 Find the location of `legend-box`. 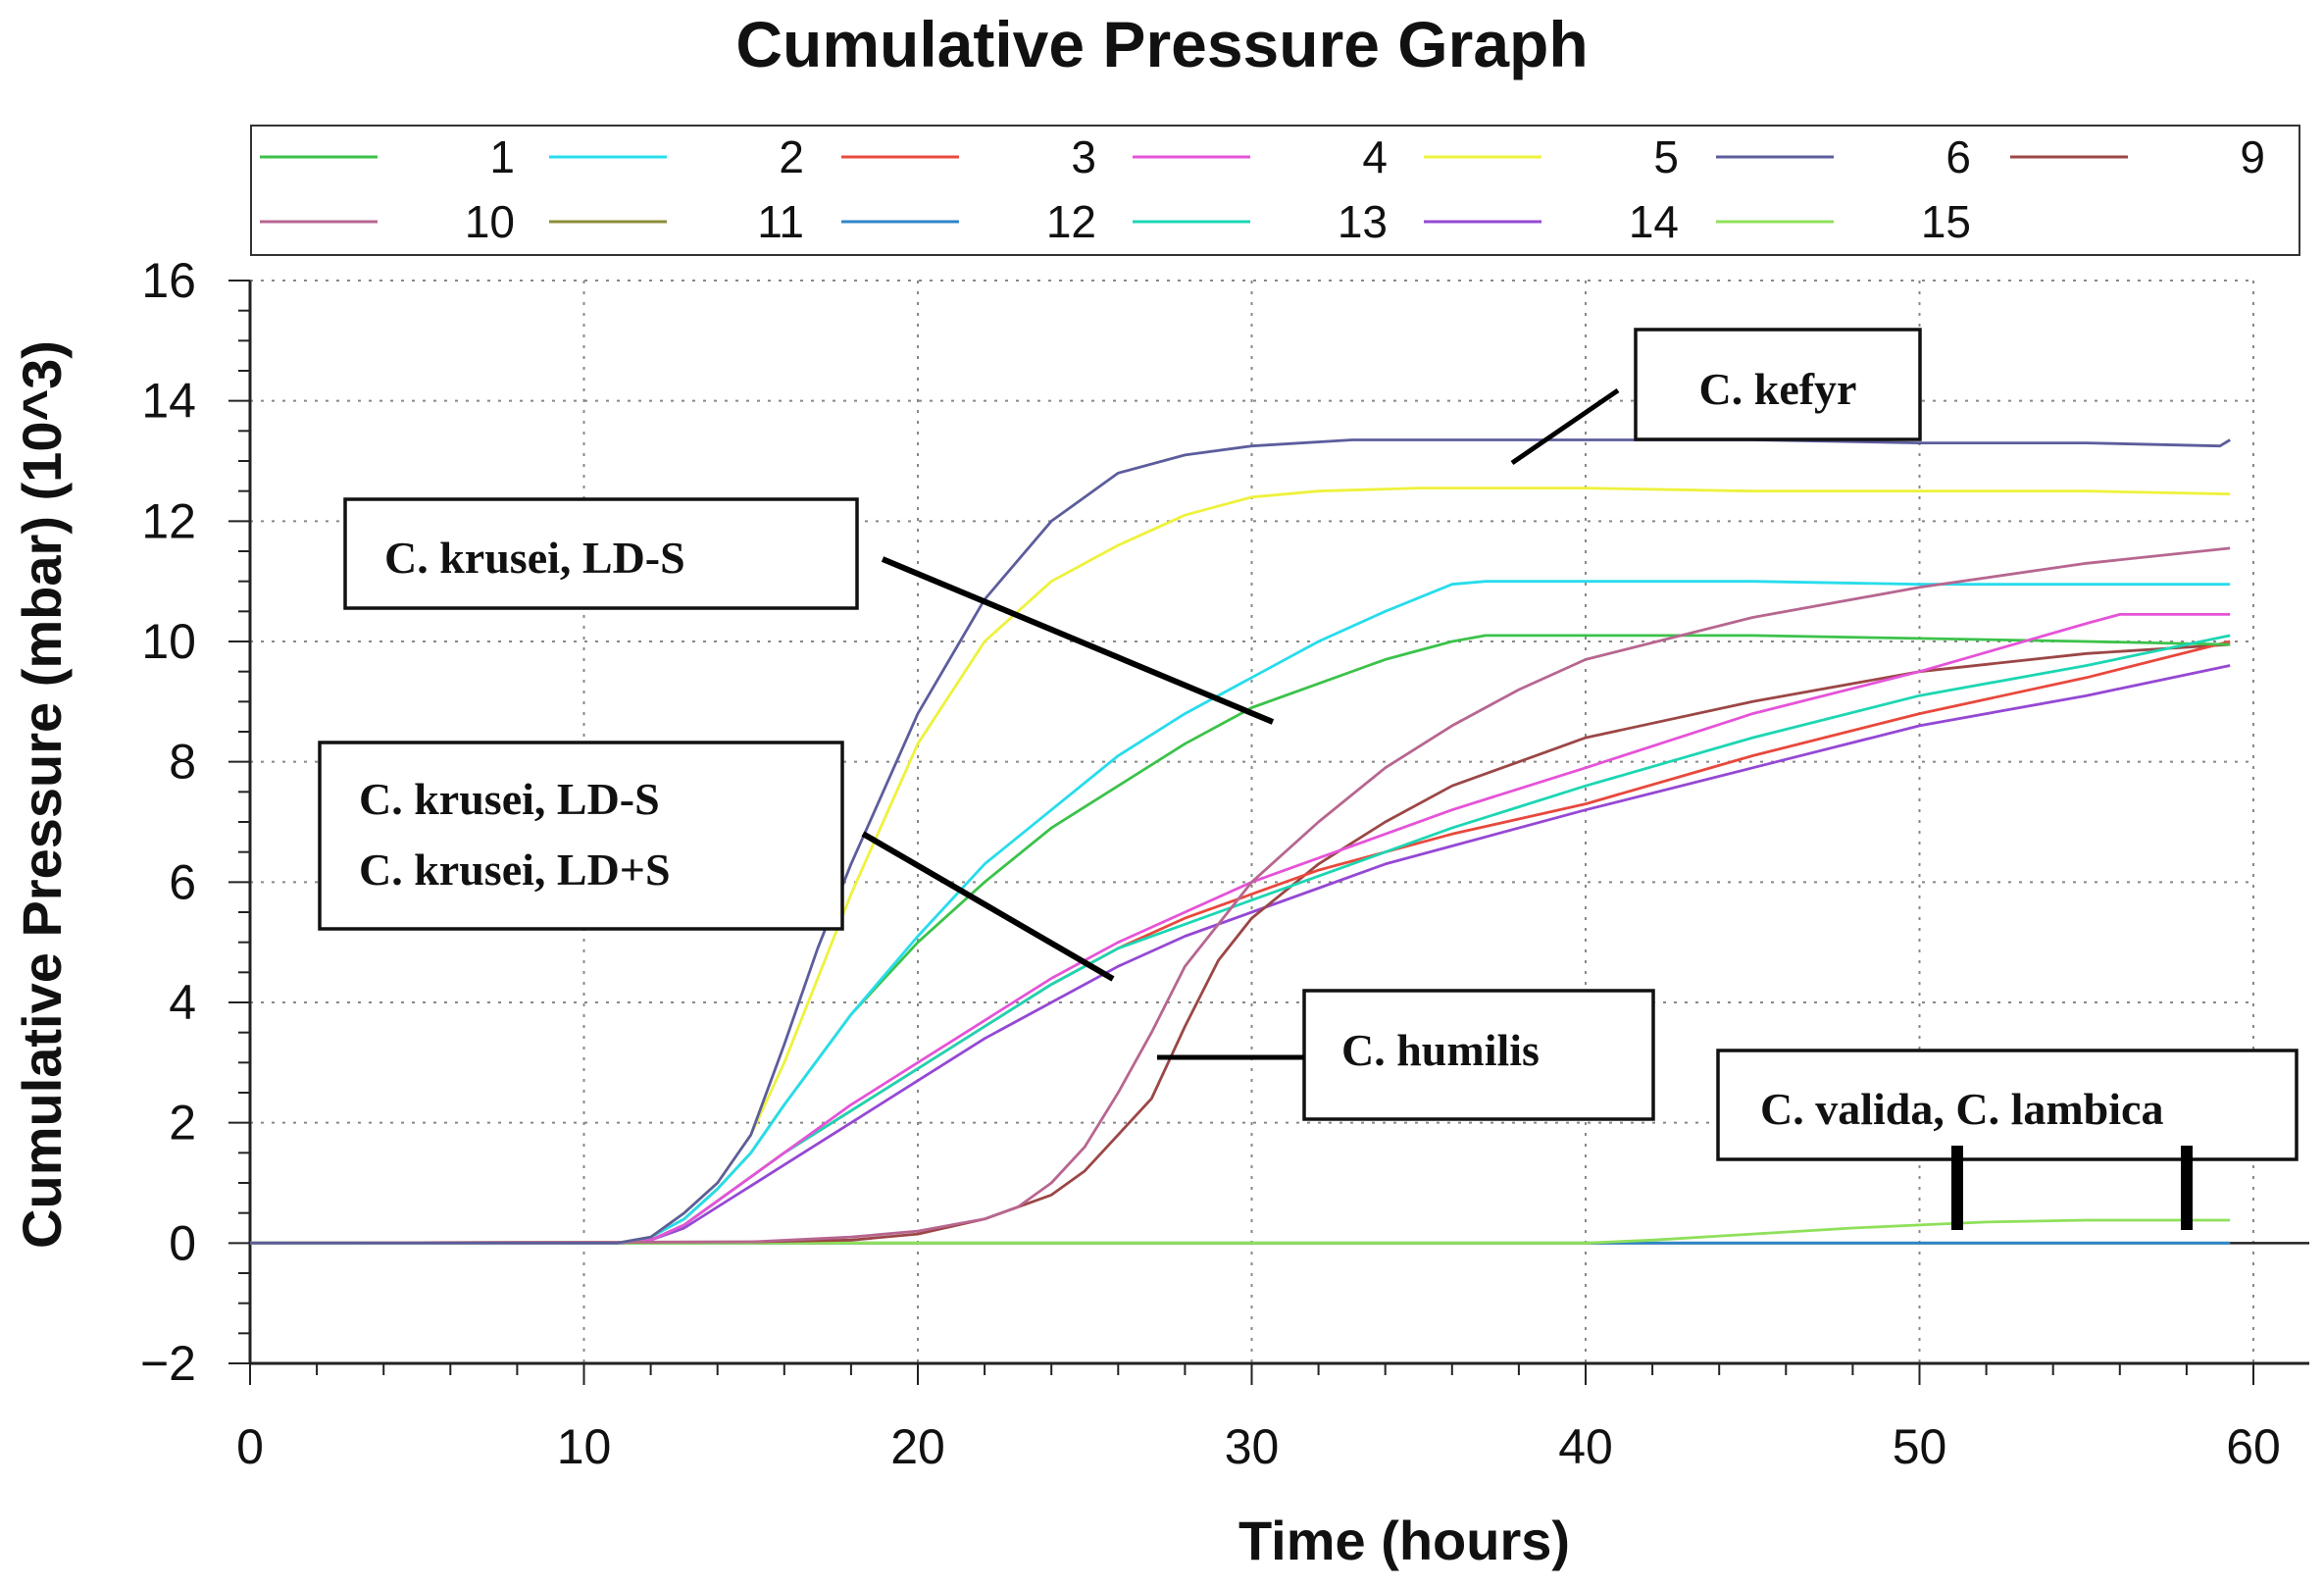

legend-box is located at coordinates (1275, 191).